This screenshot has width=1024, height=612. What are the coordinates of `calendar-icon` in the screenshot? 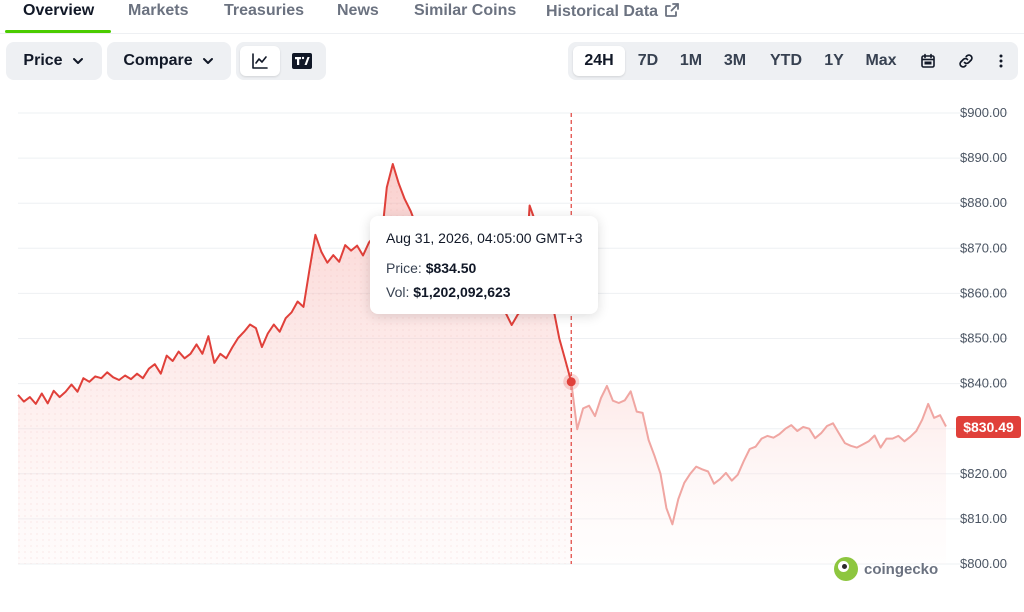 It's located at (928, 60).